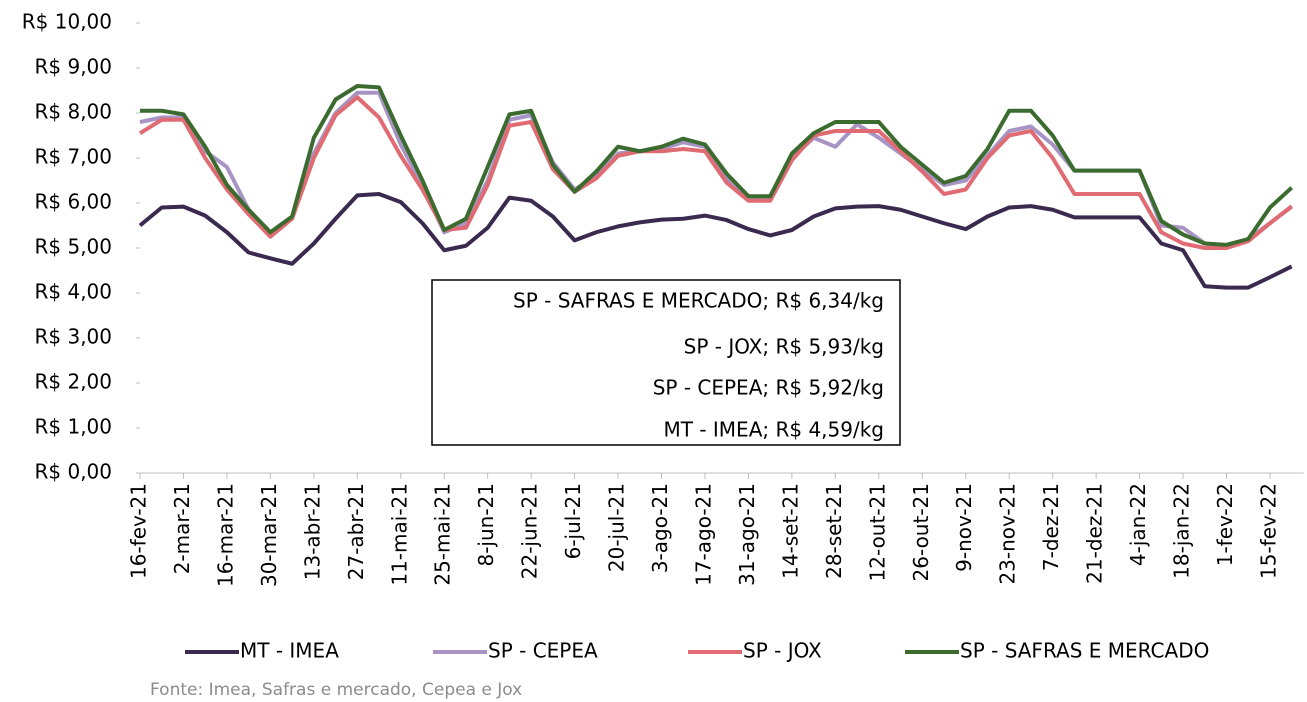 The image size is (1307, 702). I want to click on x-tick-label: 30-mar-21, so click(269, 535).